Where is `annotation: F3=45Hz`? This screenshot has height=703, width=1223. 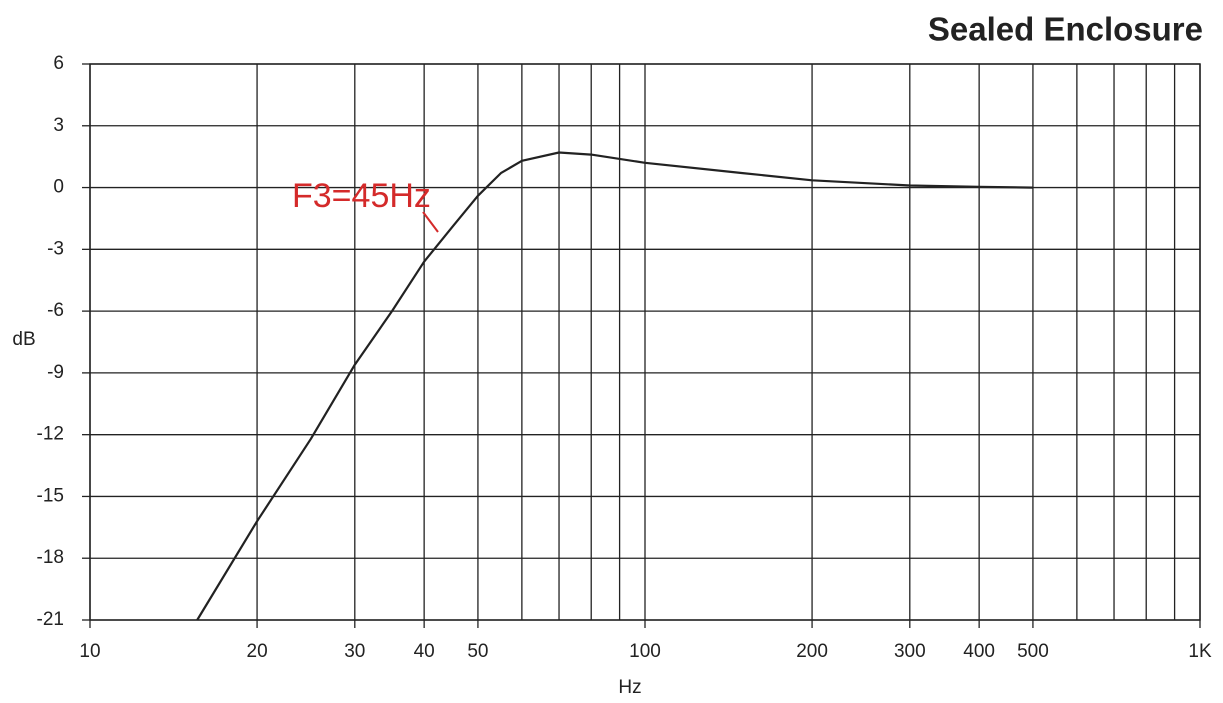 annotation: F3=45Hz is located at coordinates (361, 196).